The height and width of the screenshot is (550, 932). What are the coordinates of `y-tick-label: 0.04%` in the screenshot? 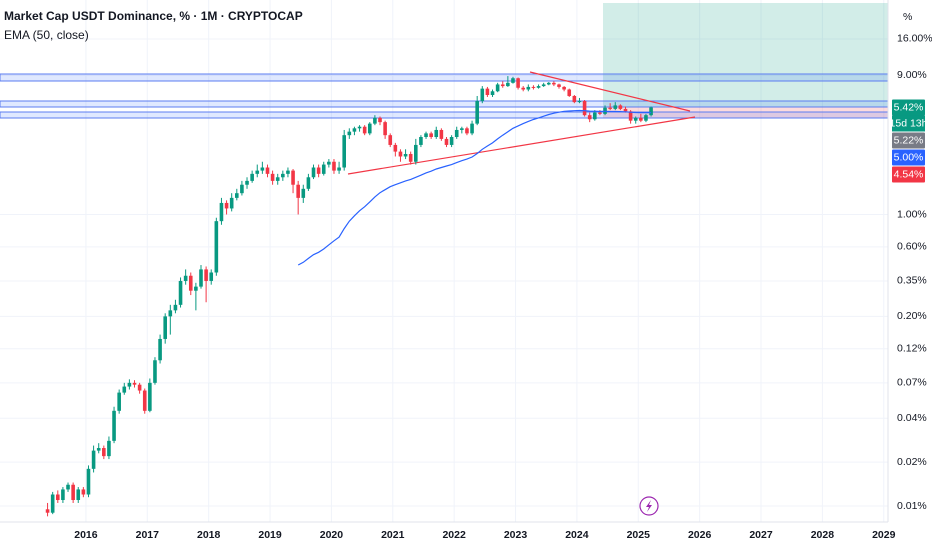 It's located at (912, 418).